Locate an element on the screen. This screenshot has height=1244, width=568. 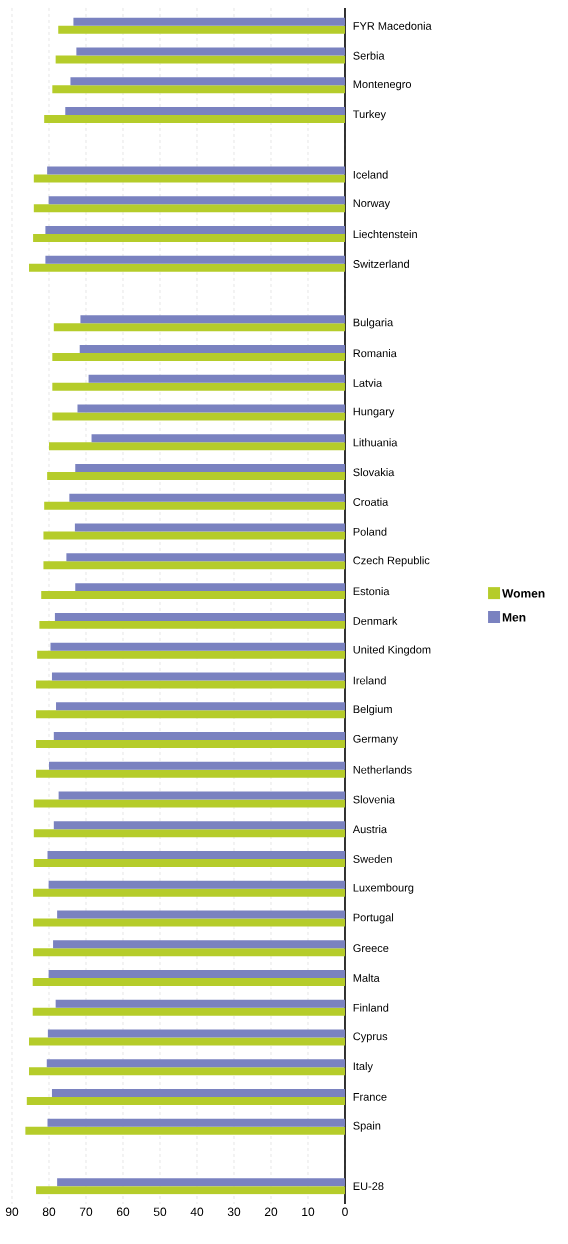
y-tick-label: Luxembourg is located at coordinates (383, 888).